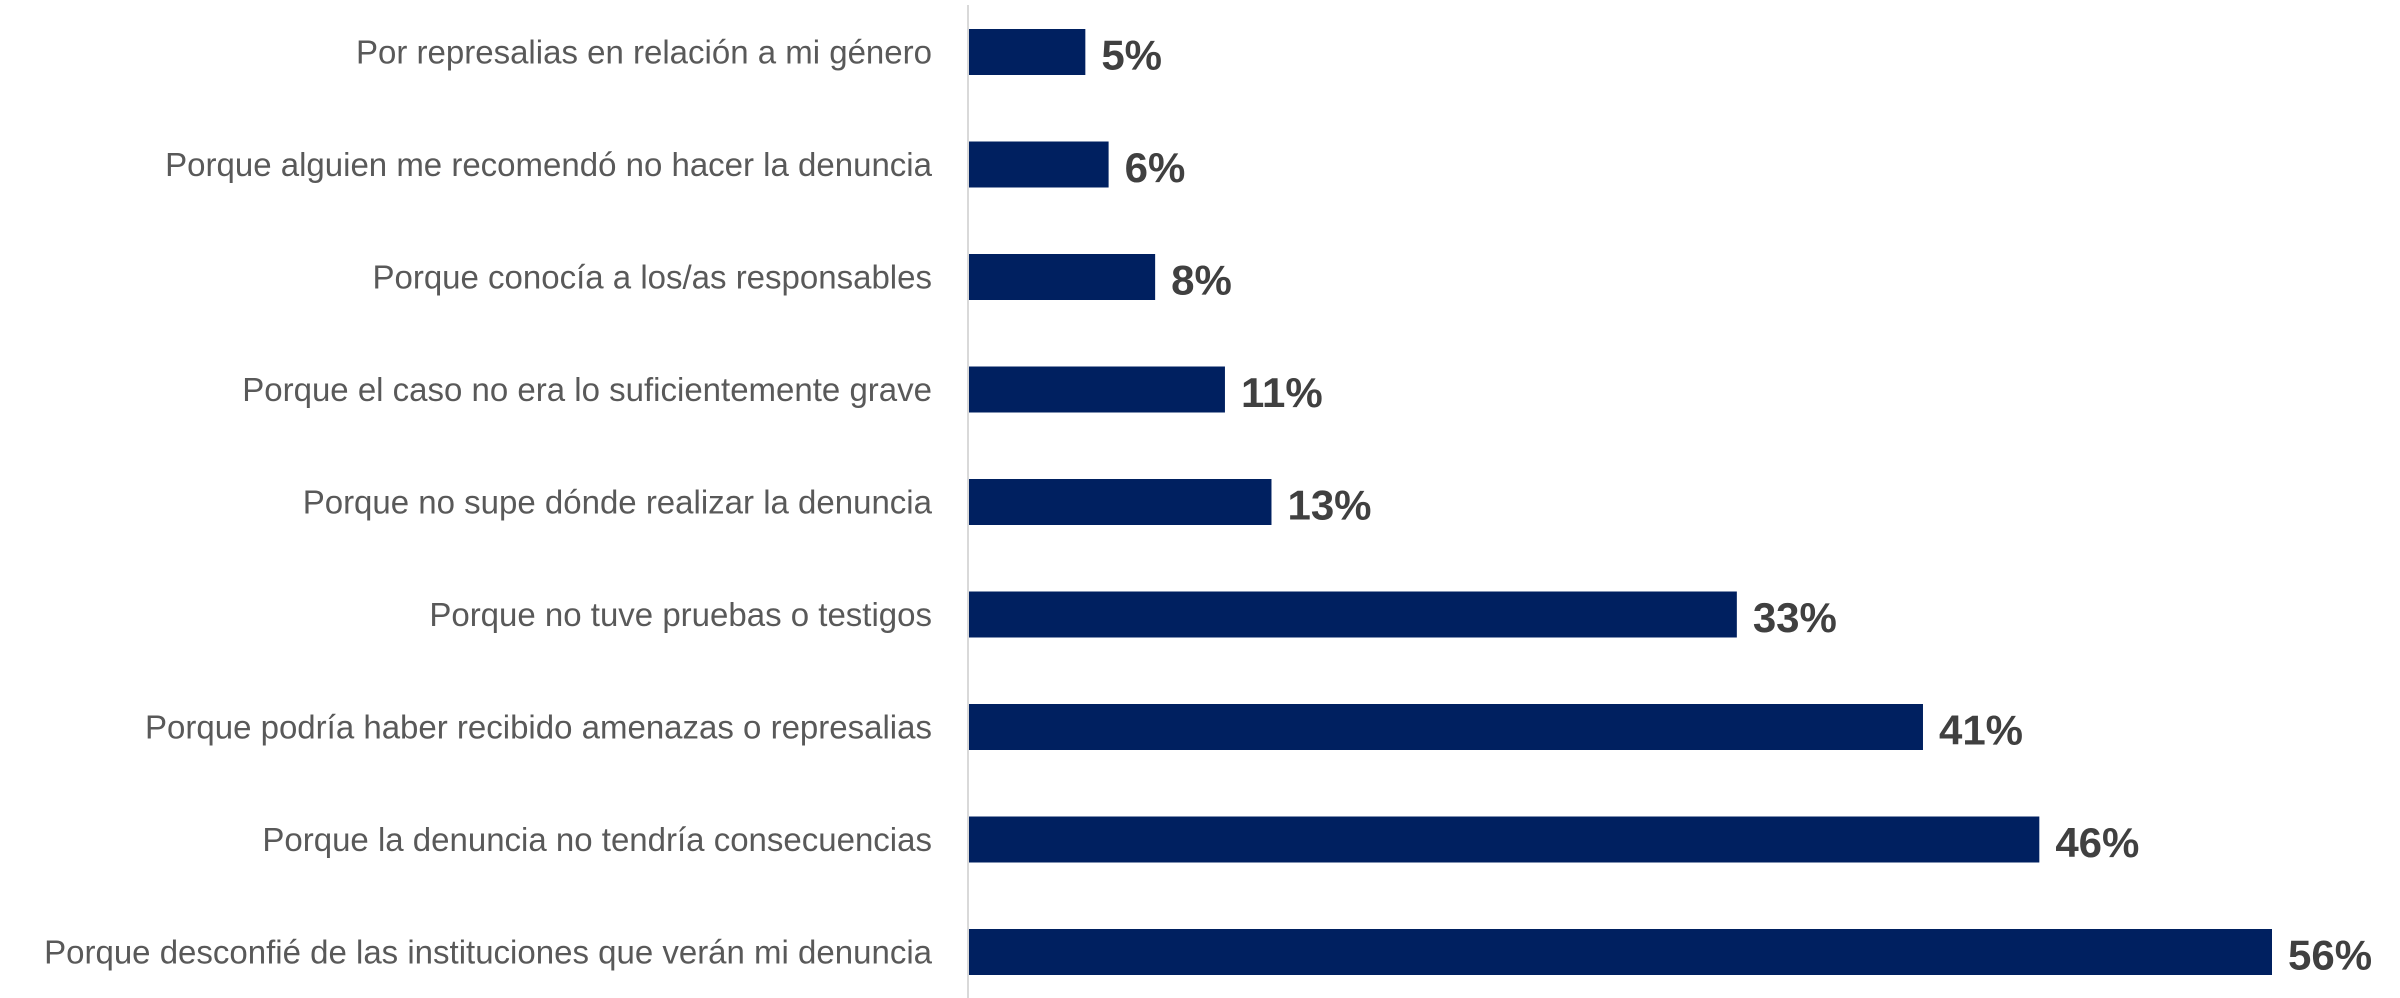 This screenshot has height=998, width=2400. What do you see at coordinates (2330, 955) in the screenshot?
I see `data-label: 56%` at bounding box center [2330, 955].